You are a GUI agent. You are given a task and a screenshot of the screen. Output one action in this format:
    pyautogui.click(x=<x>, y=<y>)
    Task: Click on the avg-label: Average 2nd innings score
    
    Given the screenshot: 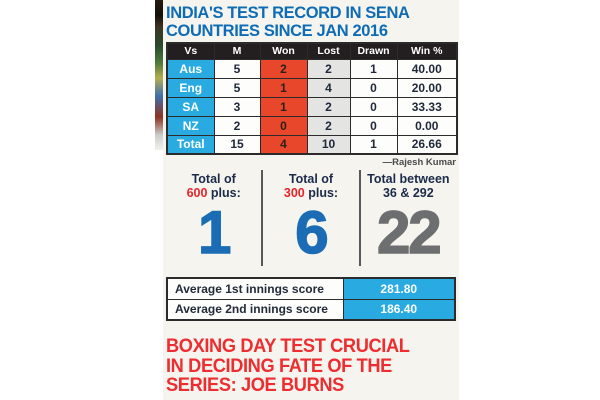 What is the action you would take?
    pyautogui.click(x=255, y=309)
    